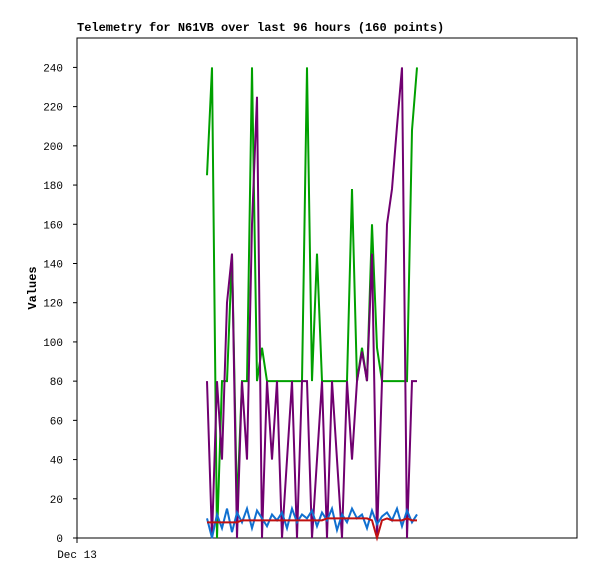  Describe the element at coordinates (53, 109) in the screenshot. I see `y-tick-label: 220` at that location.